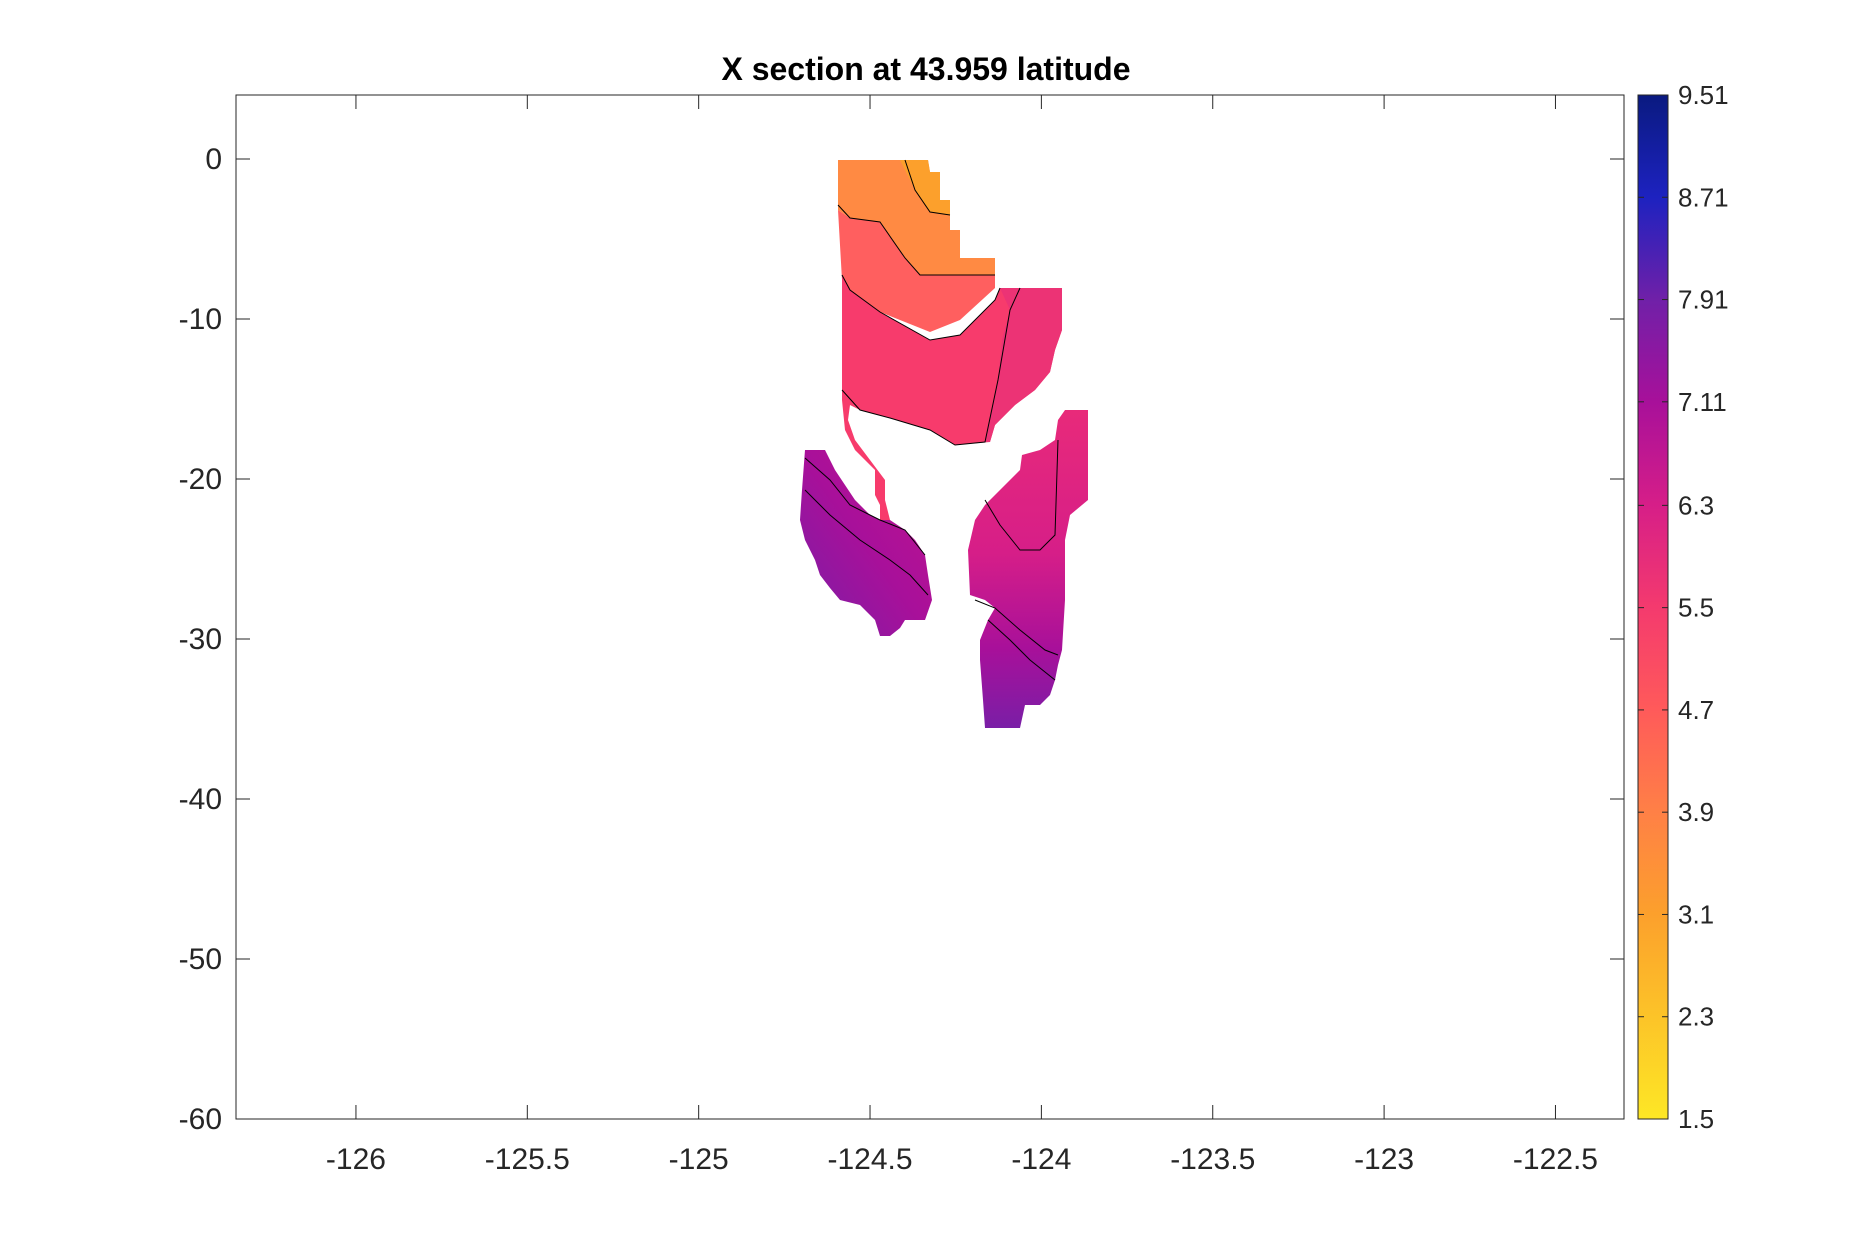 Image resolution: width=1875 pixels, height=1250 pixels. I want to click on contour-line-5.5a, so click(931, 366).